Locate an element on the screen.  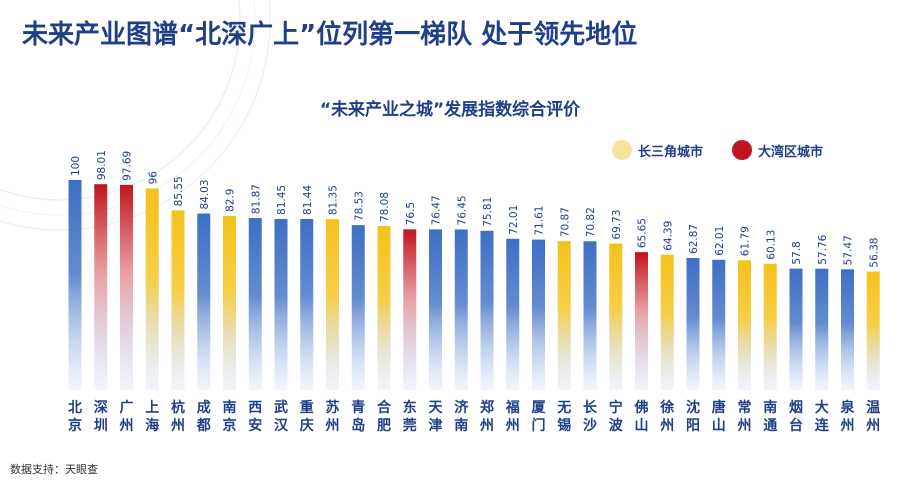
value-label: 84.03 is located at coordinates (205, 194).